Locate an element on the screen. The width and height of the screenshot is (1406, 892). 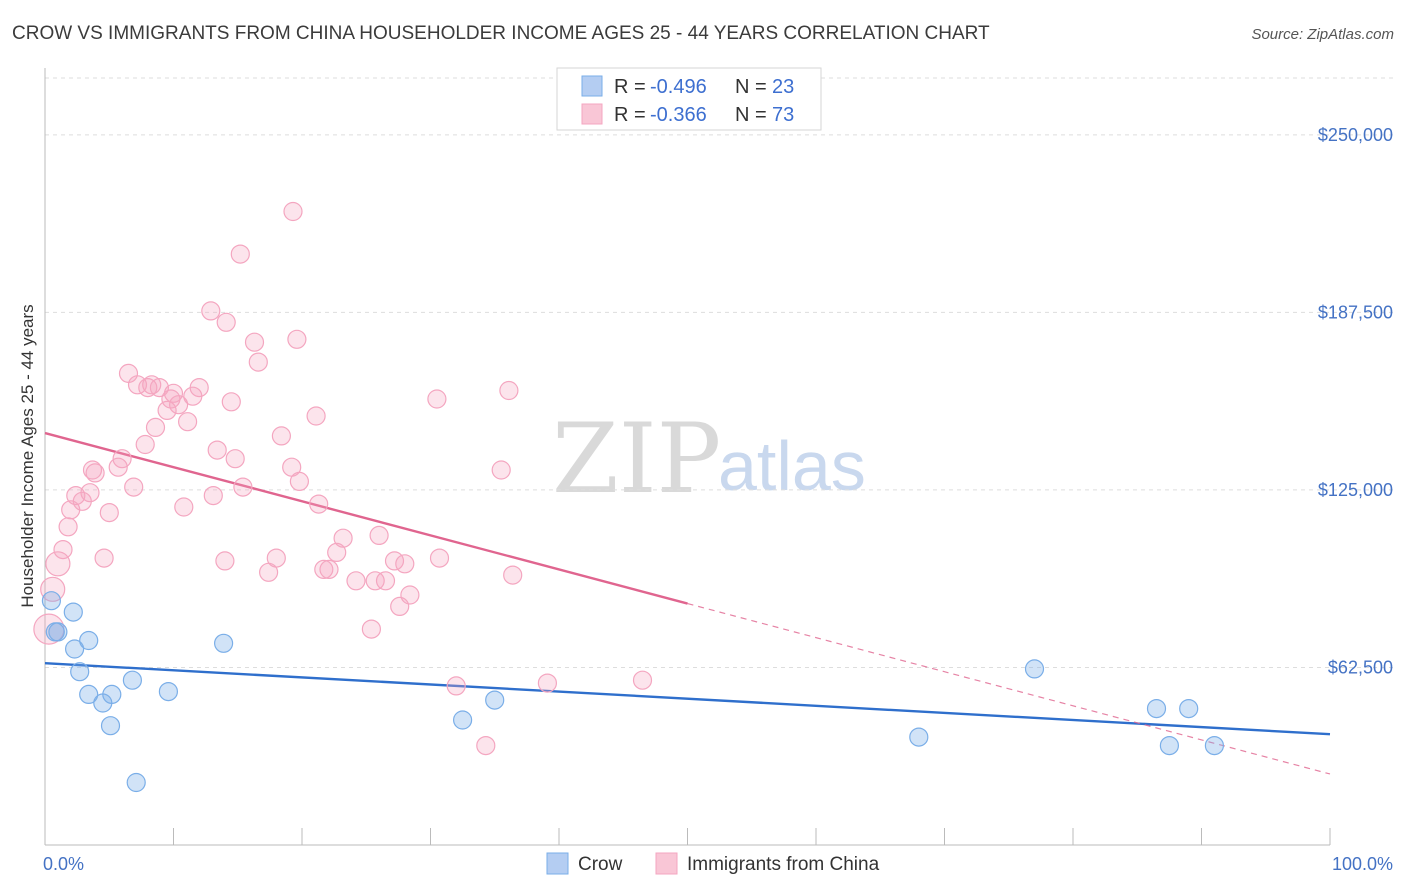
bottom-legend: Crow Immigrants from China is located at coordinates (713, 863).